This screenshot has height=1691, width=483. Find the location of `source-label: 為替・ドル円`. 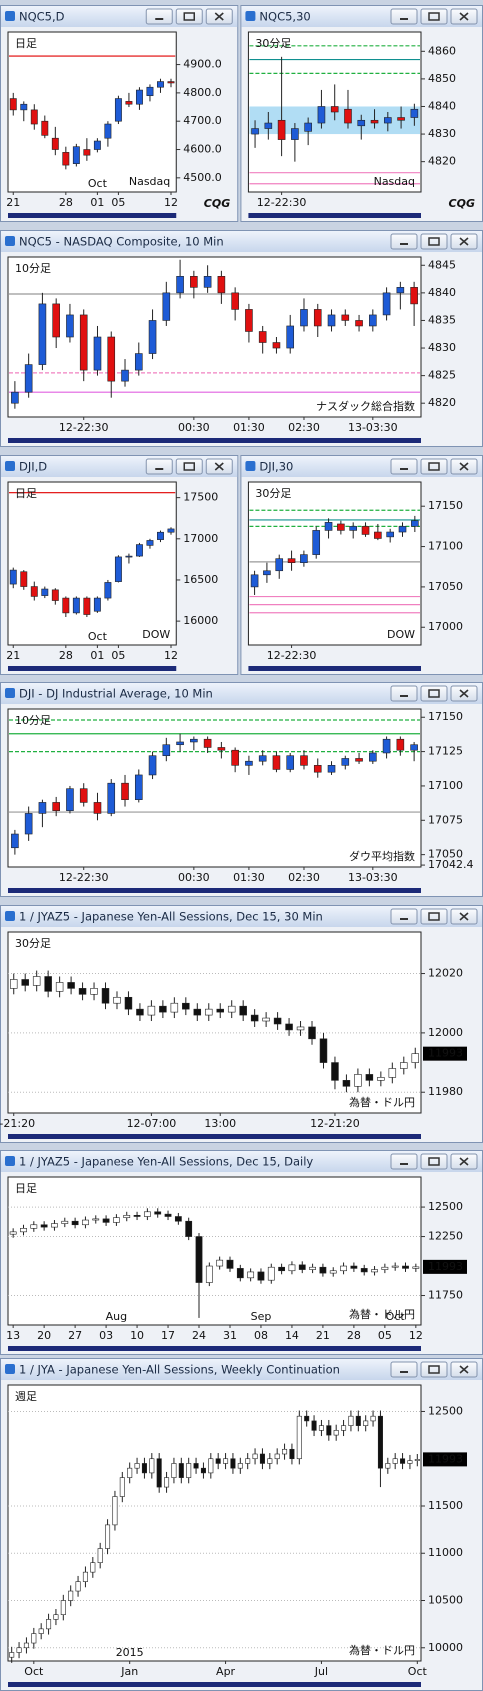

source-label: 為替・ドル円 is located at coordinates (382, 1314).